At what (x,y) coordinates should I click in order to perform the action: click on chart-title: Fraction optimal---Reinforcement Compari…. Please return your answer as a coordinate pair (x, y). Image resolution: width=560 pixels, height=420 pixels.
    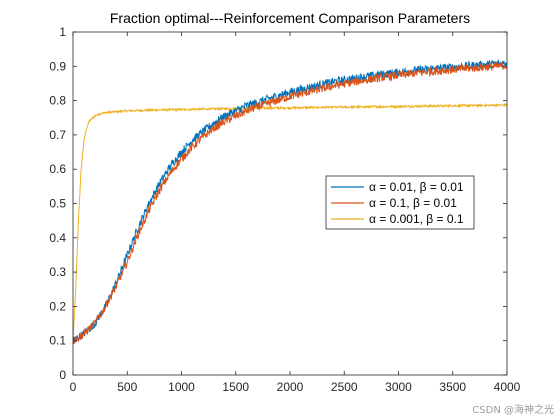
    Looking at the image, I should click on (290, 18).